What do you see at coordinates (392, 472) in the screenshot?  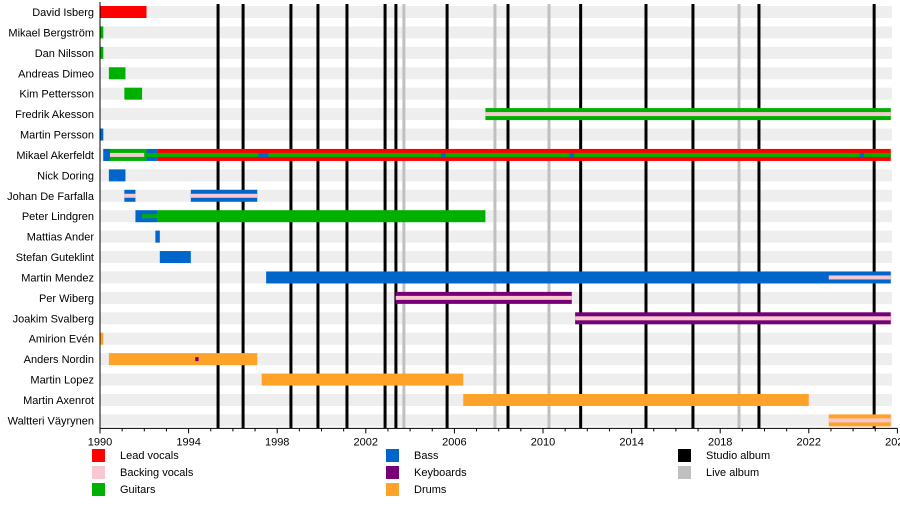 I see `legend-swatch-keyboards` at bounding box center [392, 472].